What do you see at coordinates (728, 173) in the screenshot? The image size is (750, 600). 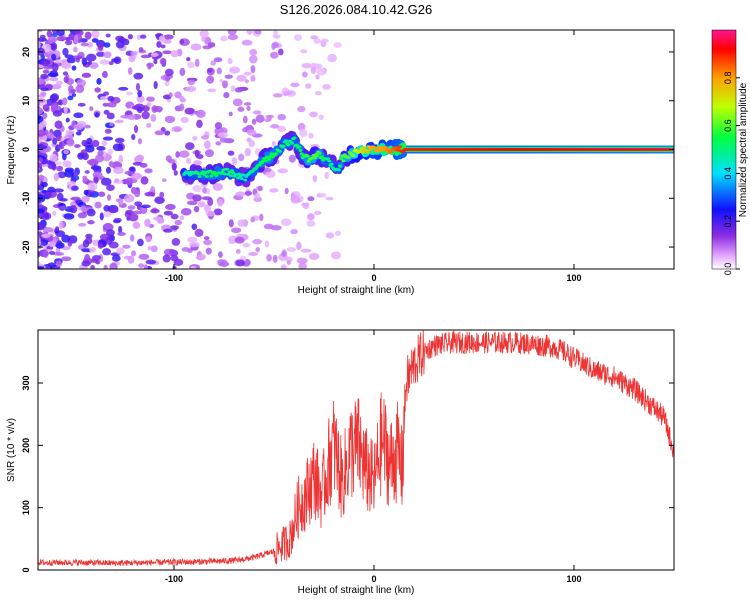 I see `colorbar-tick-label: 0.4` at bounding box center [728, 173].